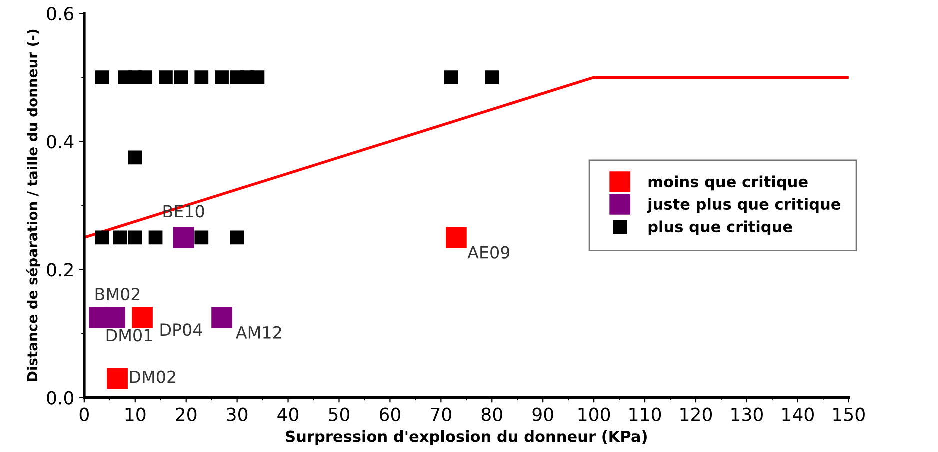  What do you see at coordinates (153, 377) in the screenshot?
I see `annotation: DM02` at bounding box center [153, 377].